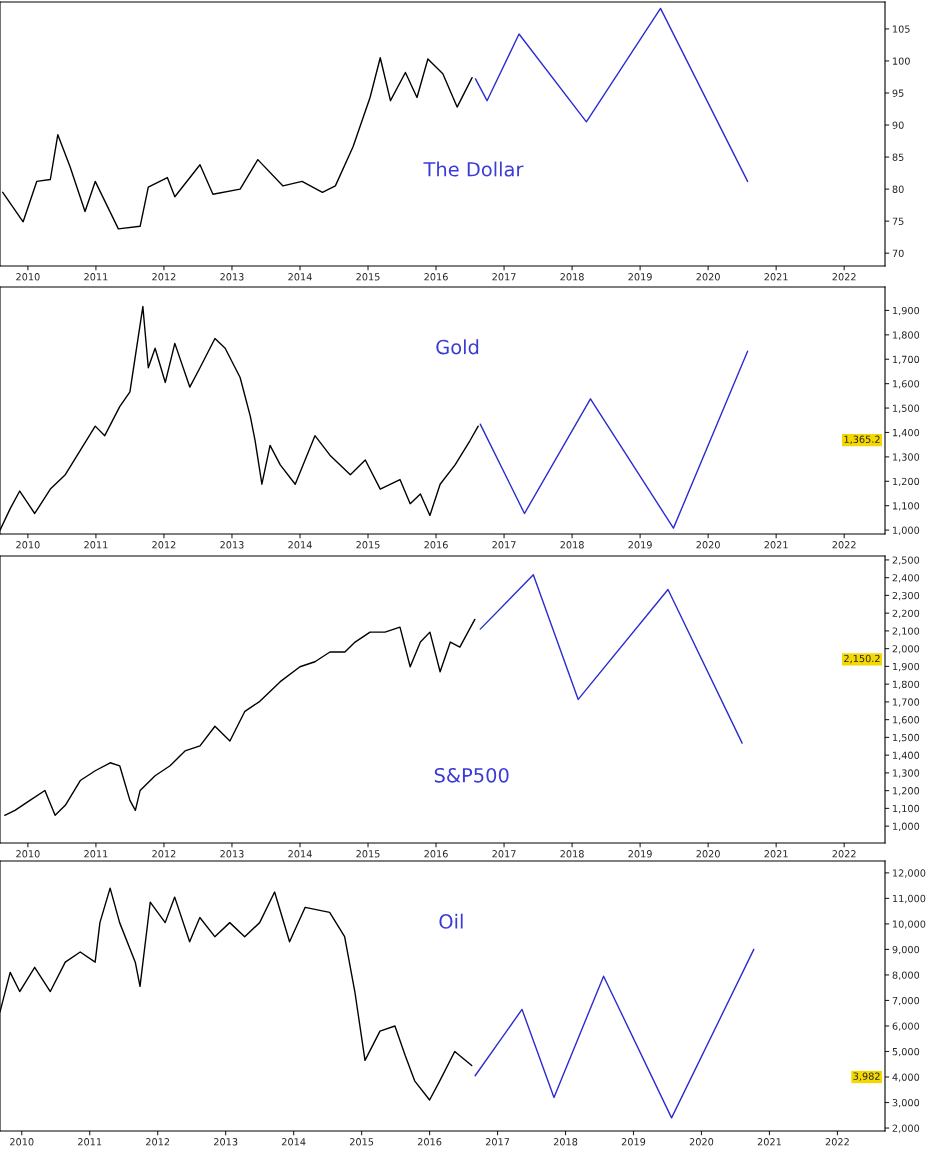 This screenshot has width=947, height=1174. What do you see at coordinates (906, 1001) in the screenshot?
I see `y-tick-label: 7,000` at bounding box center [906, 1001].